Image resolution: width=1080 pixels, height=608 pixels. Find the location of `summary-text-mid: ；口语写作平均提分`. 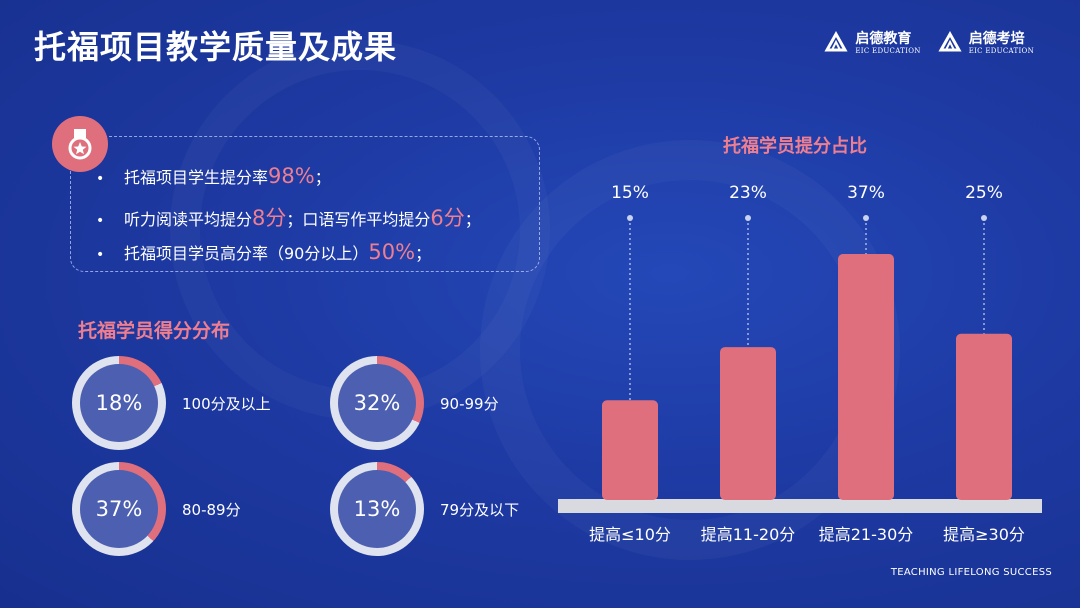

summary-text-mid: ；口语写作平均提分 is located at coordinates (358, 219).